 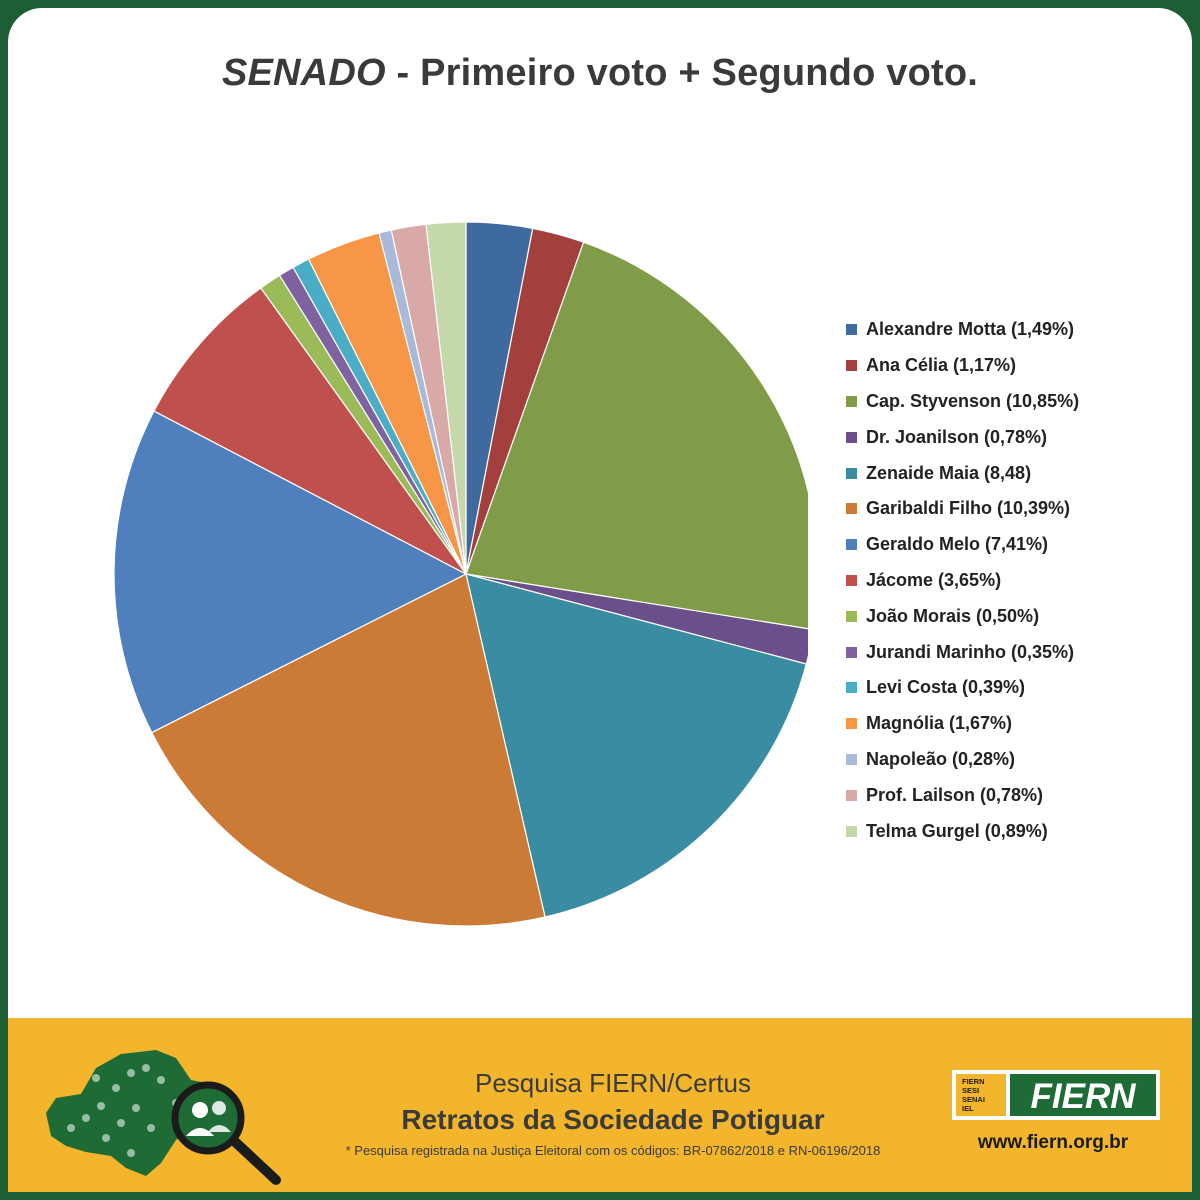 What do you see at coordinates (957, 830) in the screenshot?
I see `legend-label: Telma Gurgel (0,89%)` at bounding box center [957, 830].